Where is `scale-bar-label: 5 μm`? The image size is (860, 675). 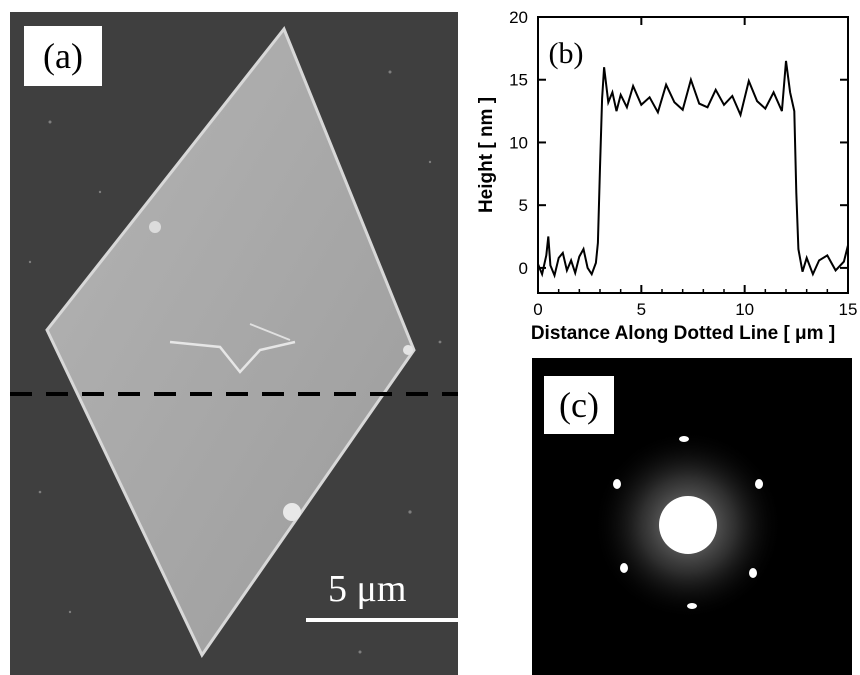 scale-bar-label: 5 μm is located at coordinates (367, 589).